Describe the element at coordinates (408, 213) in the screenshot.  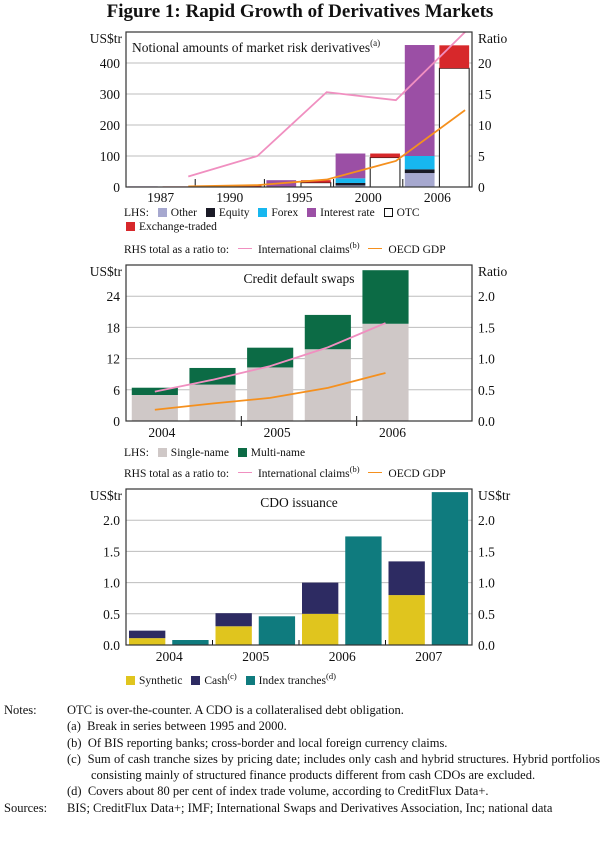
I see `legend-item-otc: OTC` at that location.